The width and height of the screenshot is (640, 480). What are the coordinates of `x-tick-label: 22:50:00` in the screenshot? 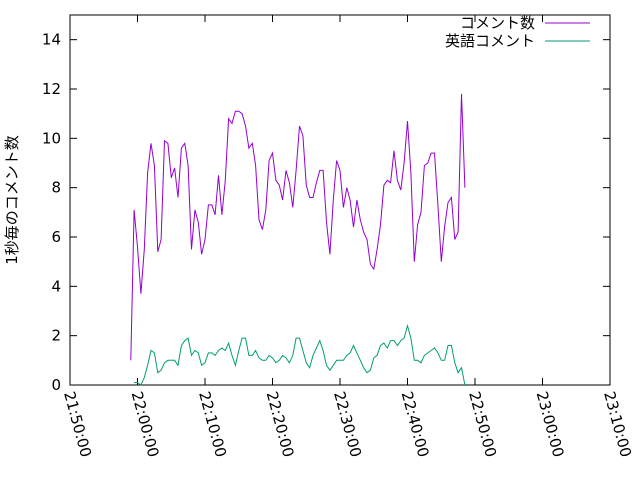 It's located at (482, 424).